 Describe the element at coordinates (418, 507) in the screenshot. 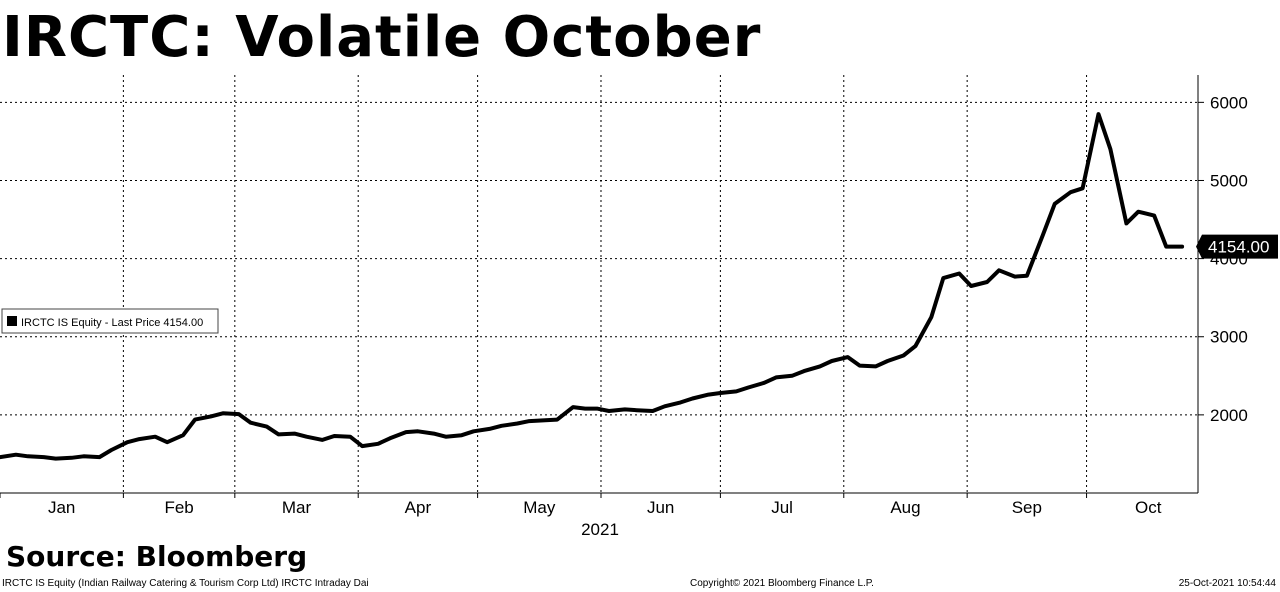

I see `x-tick-label: Apr` at that location.